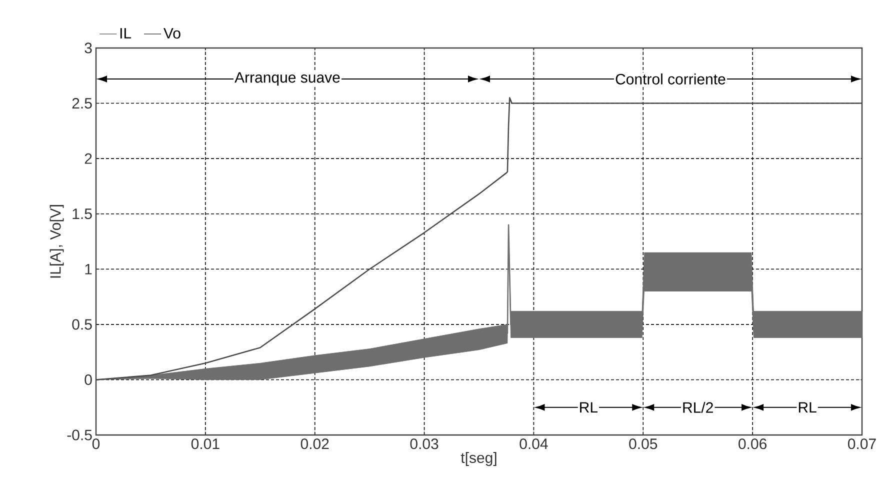  I want to click on x-tick-label: 0.03, so click(424, 444).